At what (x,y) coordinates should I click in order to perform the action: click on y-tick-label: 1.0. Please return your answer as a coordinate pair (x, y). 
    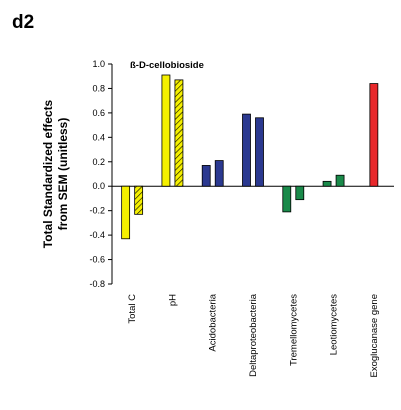
    Looking at the image, I should click on (98, 64).